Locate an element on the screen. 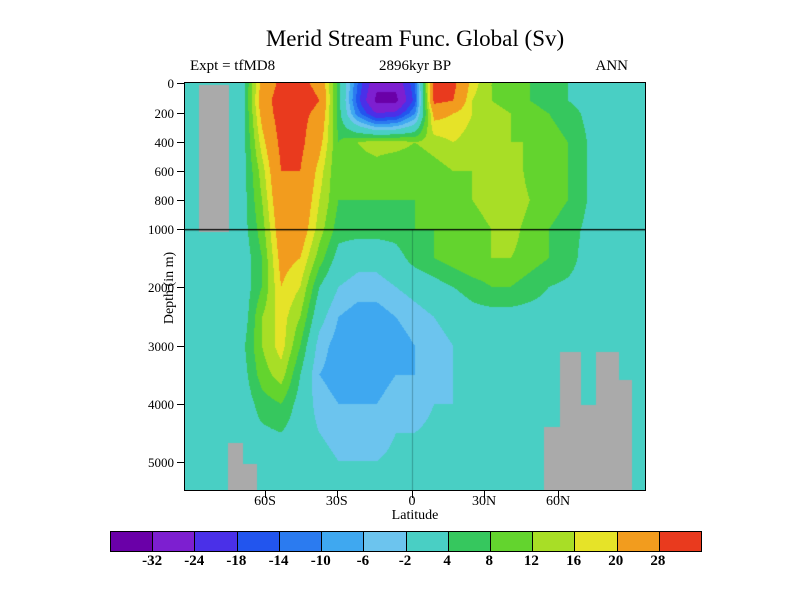 The image size is (800, 600). colorbar-tick-label: -32 is located at coordinates (152, 561).